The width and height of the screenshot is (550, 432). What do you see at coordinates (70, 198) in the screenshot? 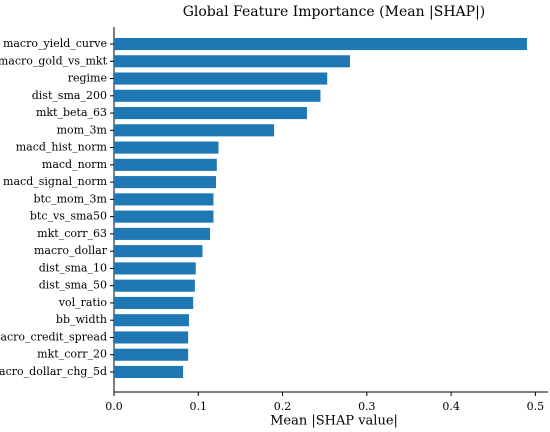
I see `y-tick-label: btc_mom_3m` at bounding box center [70, 198].